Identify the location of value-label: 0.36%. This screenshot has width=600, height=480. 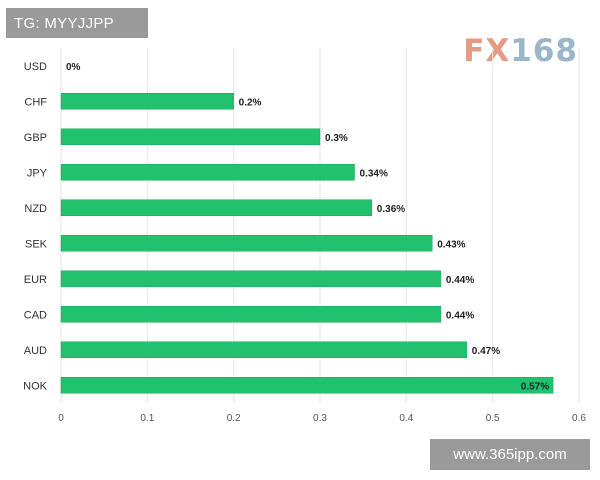
(391, 209).